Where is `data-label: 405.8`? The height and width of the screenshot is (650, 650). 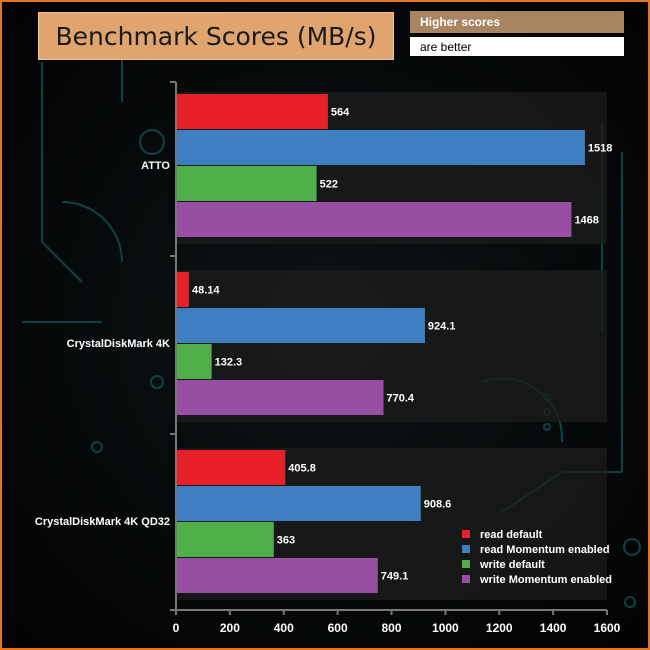
data-label: 405.8 is located at coordinates (302, 469).